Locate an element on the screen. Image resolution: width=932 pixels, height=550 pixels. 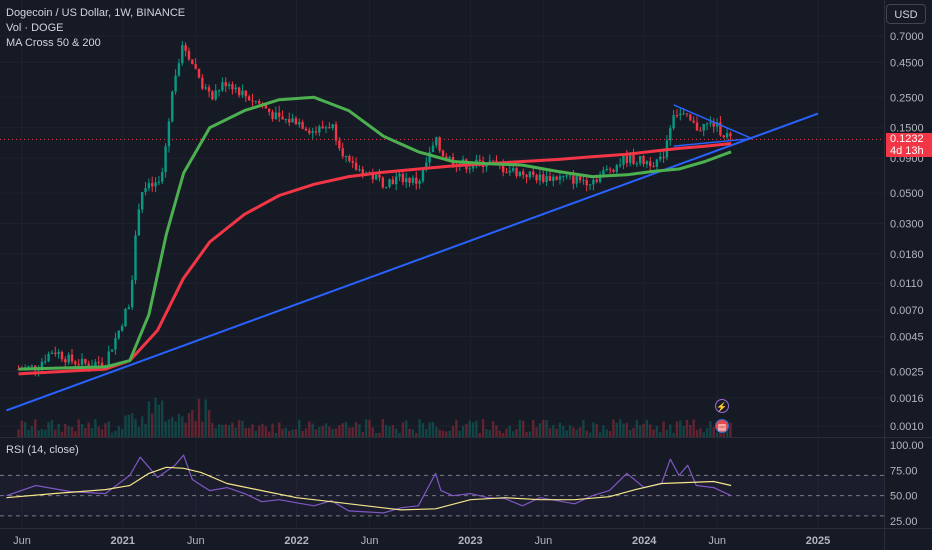
ma-cross-label: MA Cross 50 & 200 is located at coordinates (53, 43).